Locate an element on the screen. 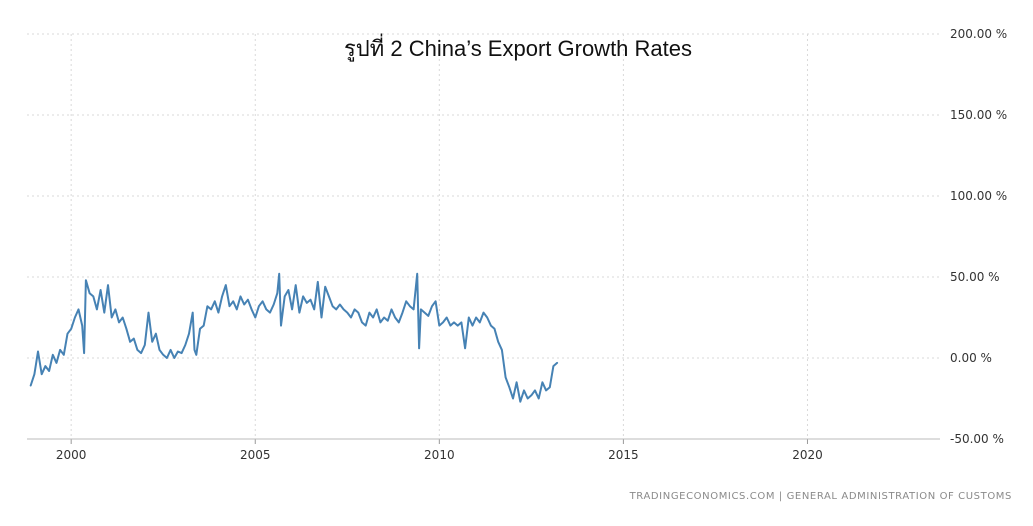  chart-title: รูปที่ 2 China’s Export Growth Rates is located at coordinates (518, 47).